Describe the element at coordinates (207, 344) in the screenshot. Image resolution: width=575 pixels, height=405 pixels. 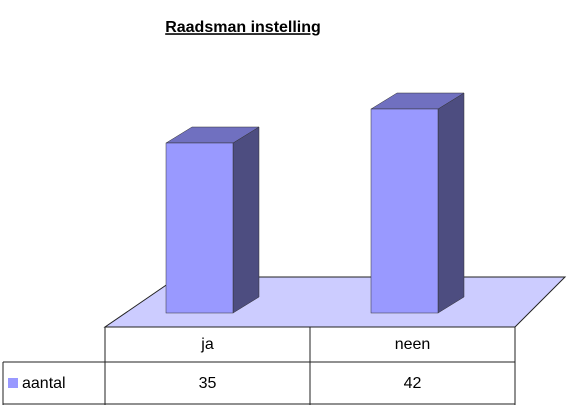
I see `category-label: ja` at that location.